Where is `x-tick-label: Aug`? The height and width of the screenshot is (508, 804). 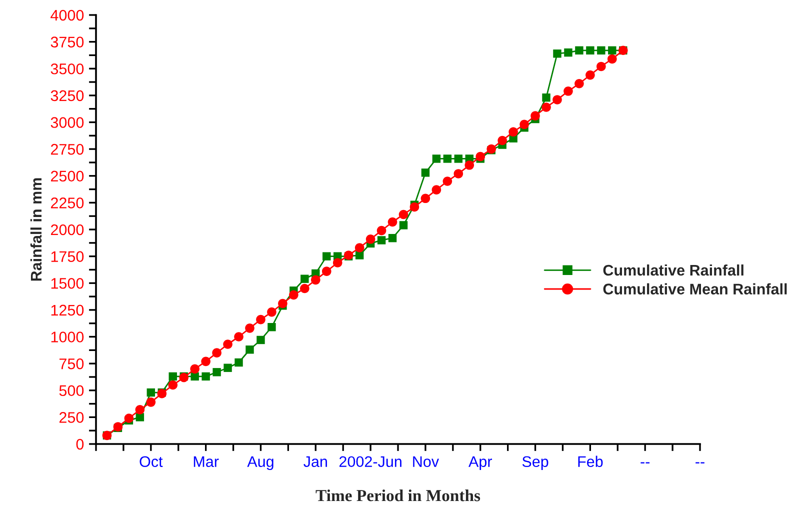
x-tick-label: Aug is located at coordinates (260, 463).